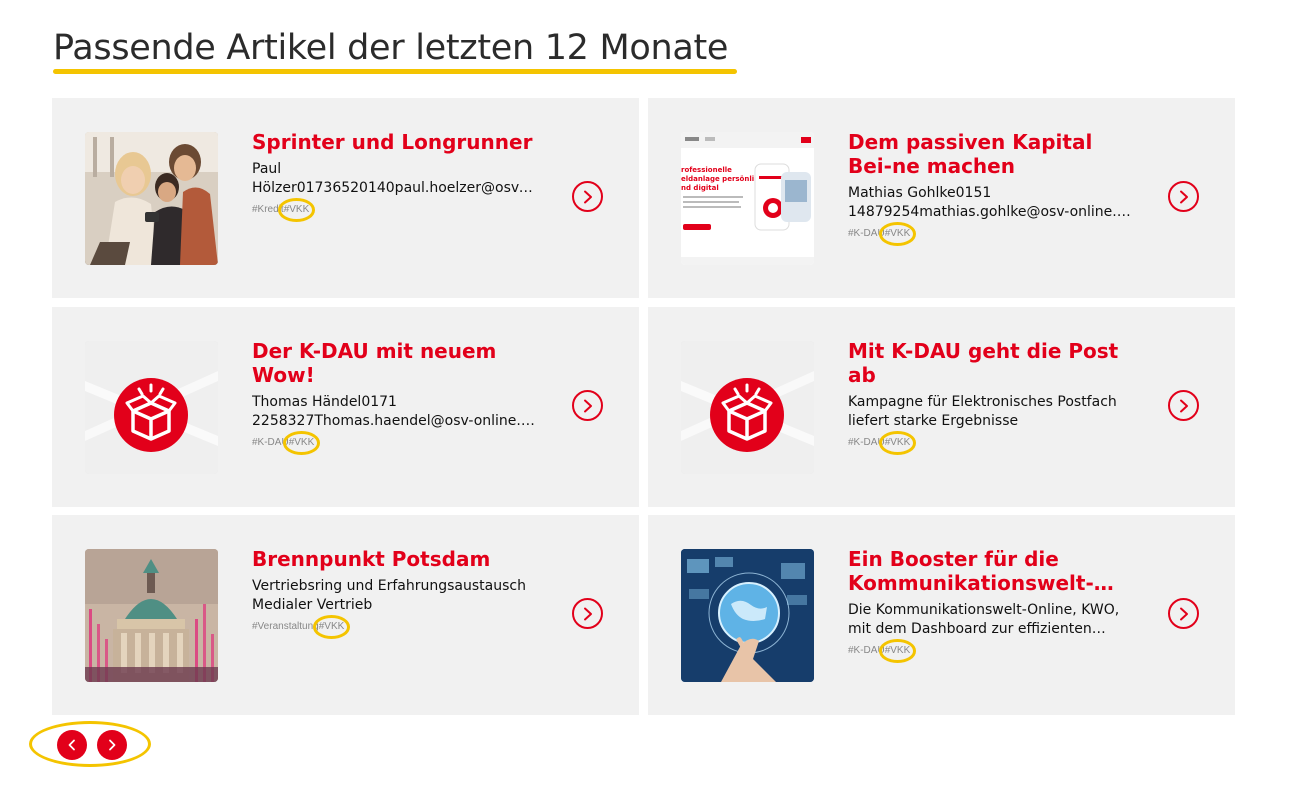 The width and height of the screenshot is (1292, 785). I want to click on article-title: Sprinter und Longrunner, so click(392, 142).